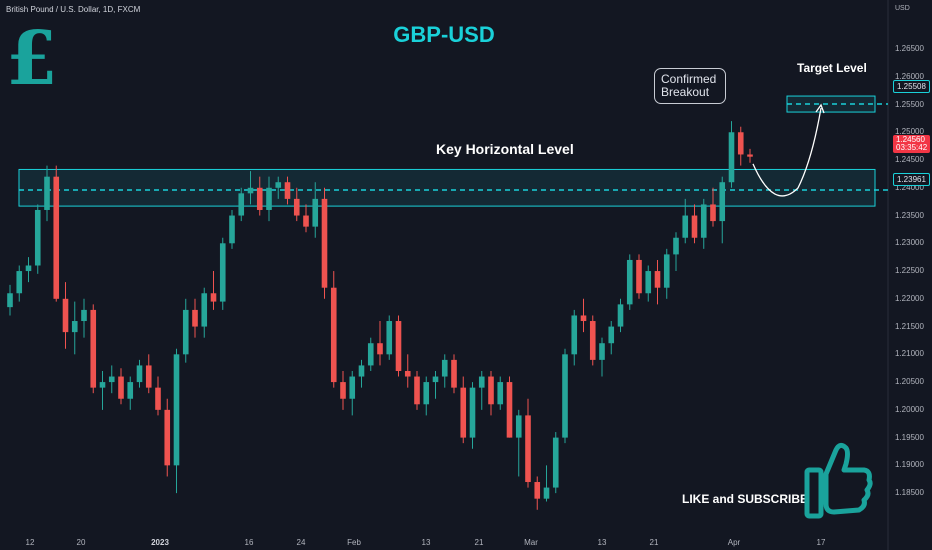 This screenshot has height=550, width=932. I want to click on x-tick-label: 2023, so click(160, 542).